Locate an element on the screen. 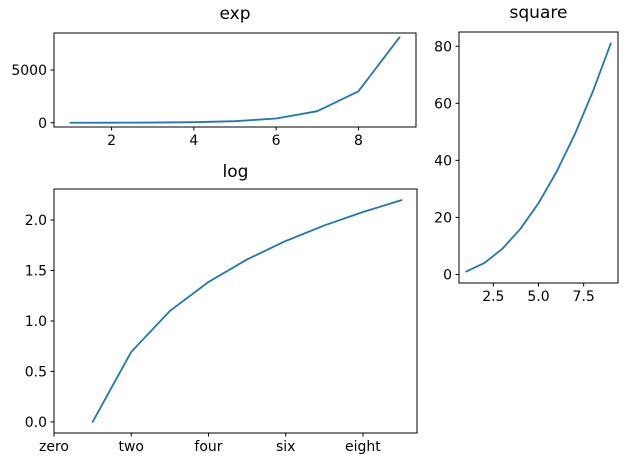  y-tick-label-square: 80 is located at coordinates (443, 47).